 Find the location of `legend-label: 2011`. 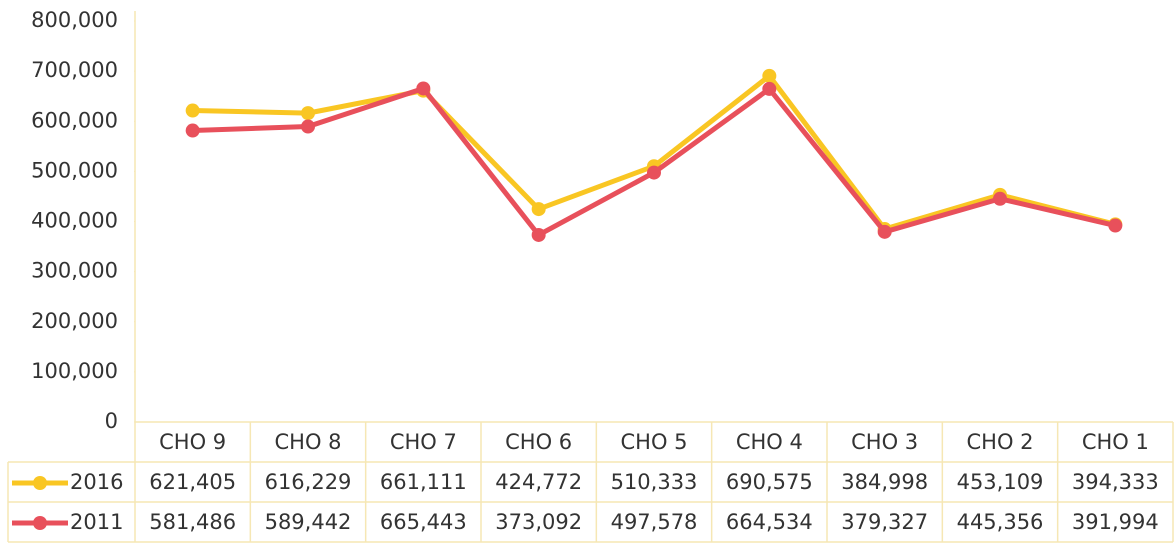

legend-label: 2011 is located at coordinates (96, 522).